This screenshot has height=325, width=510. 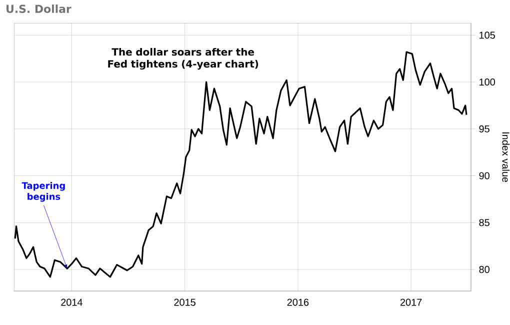 I want to click on annotation: Tapering begins, so click(x=43, y=192).